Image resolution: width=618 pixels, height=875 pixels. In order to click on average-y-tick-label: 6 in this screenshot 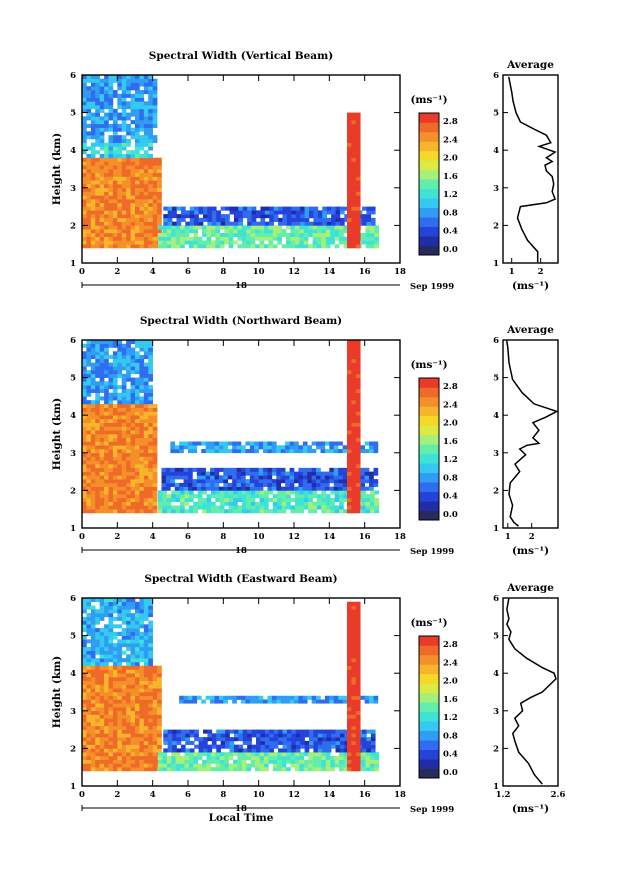, I will do `click(496, 599)`.